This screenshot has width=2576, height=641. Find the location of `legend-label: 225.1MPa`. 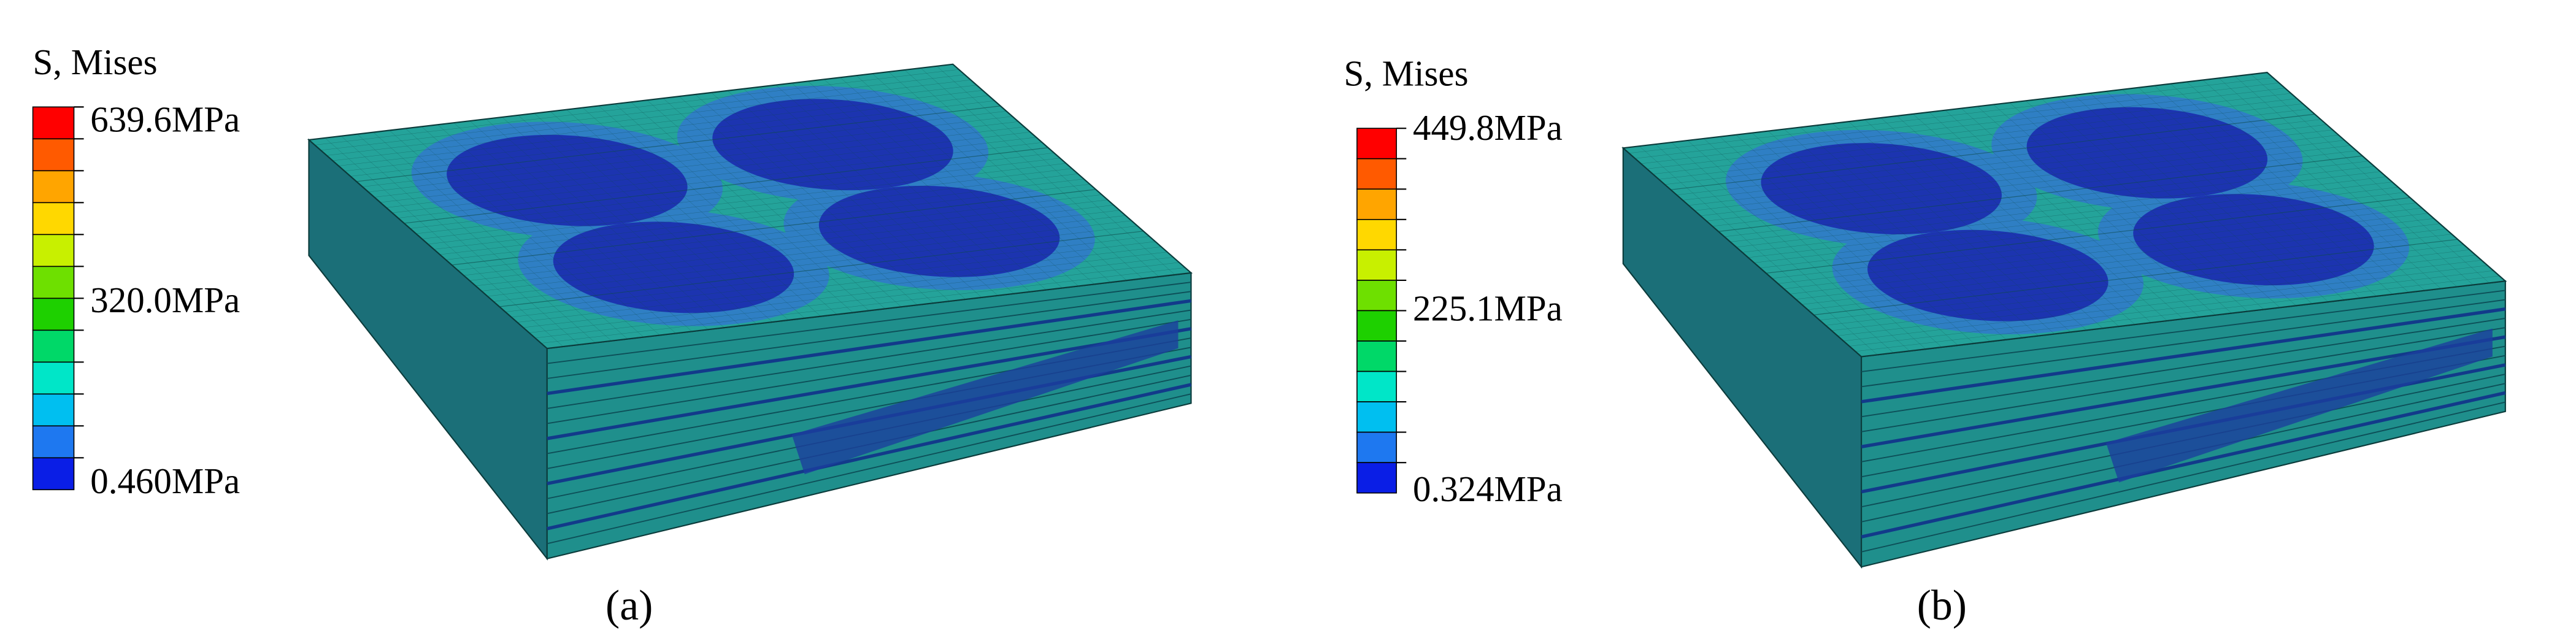

legend-label: 225.1MPa is located at coordinates (1488, 309).